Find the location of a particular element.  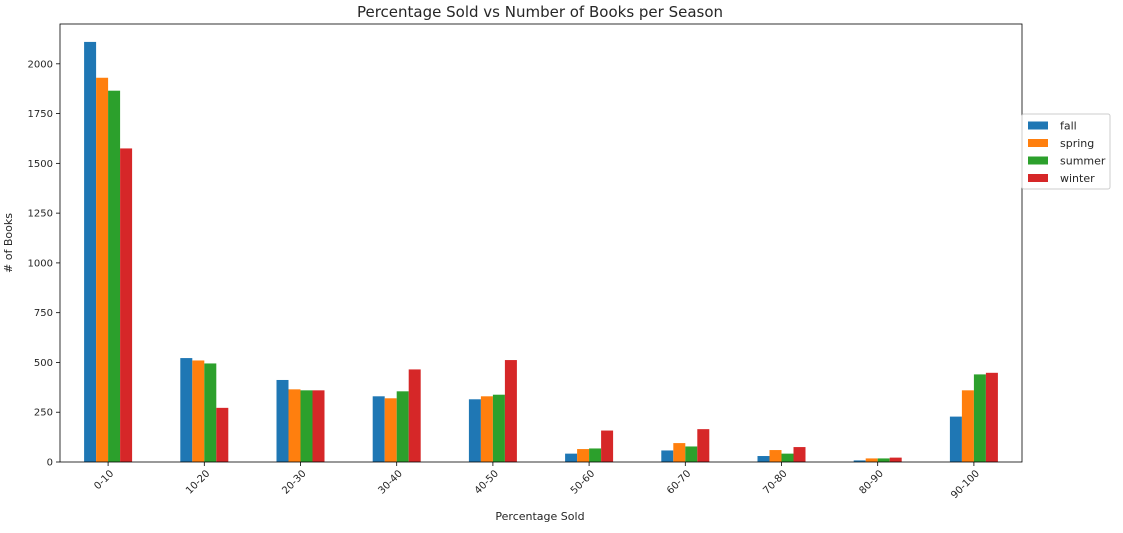

legend-swatch-spring is located at coordinates (1038, 143).